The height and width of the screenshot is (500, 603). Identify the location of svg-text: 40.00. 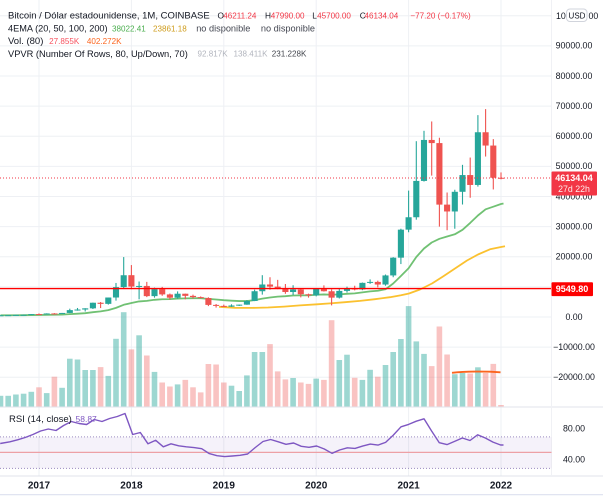
(574, 460).